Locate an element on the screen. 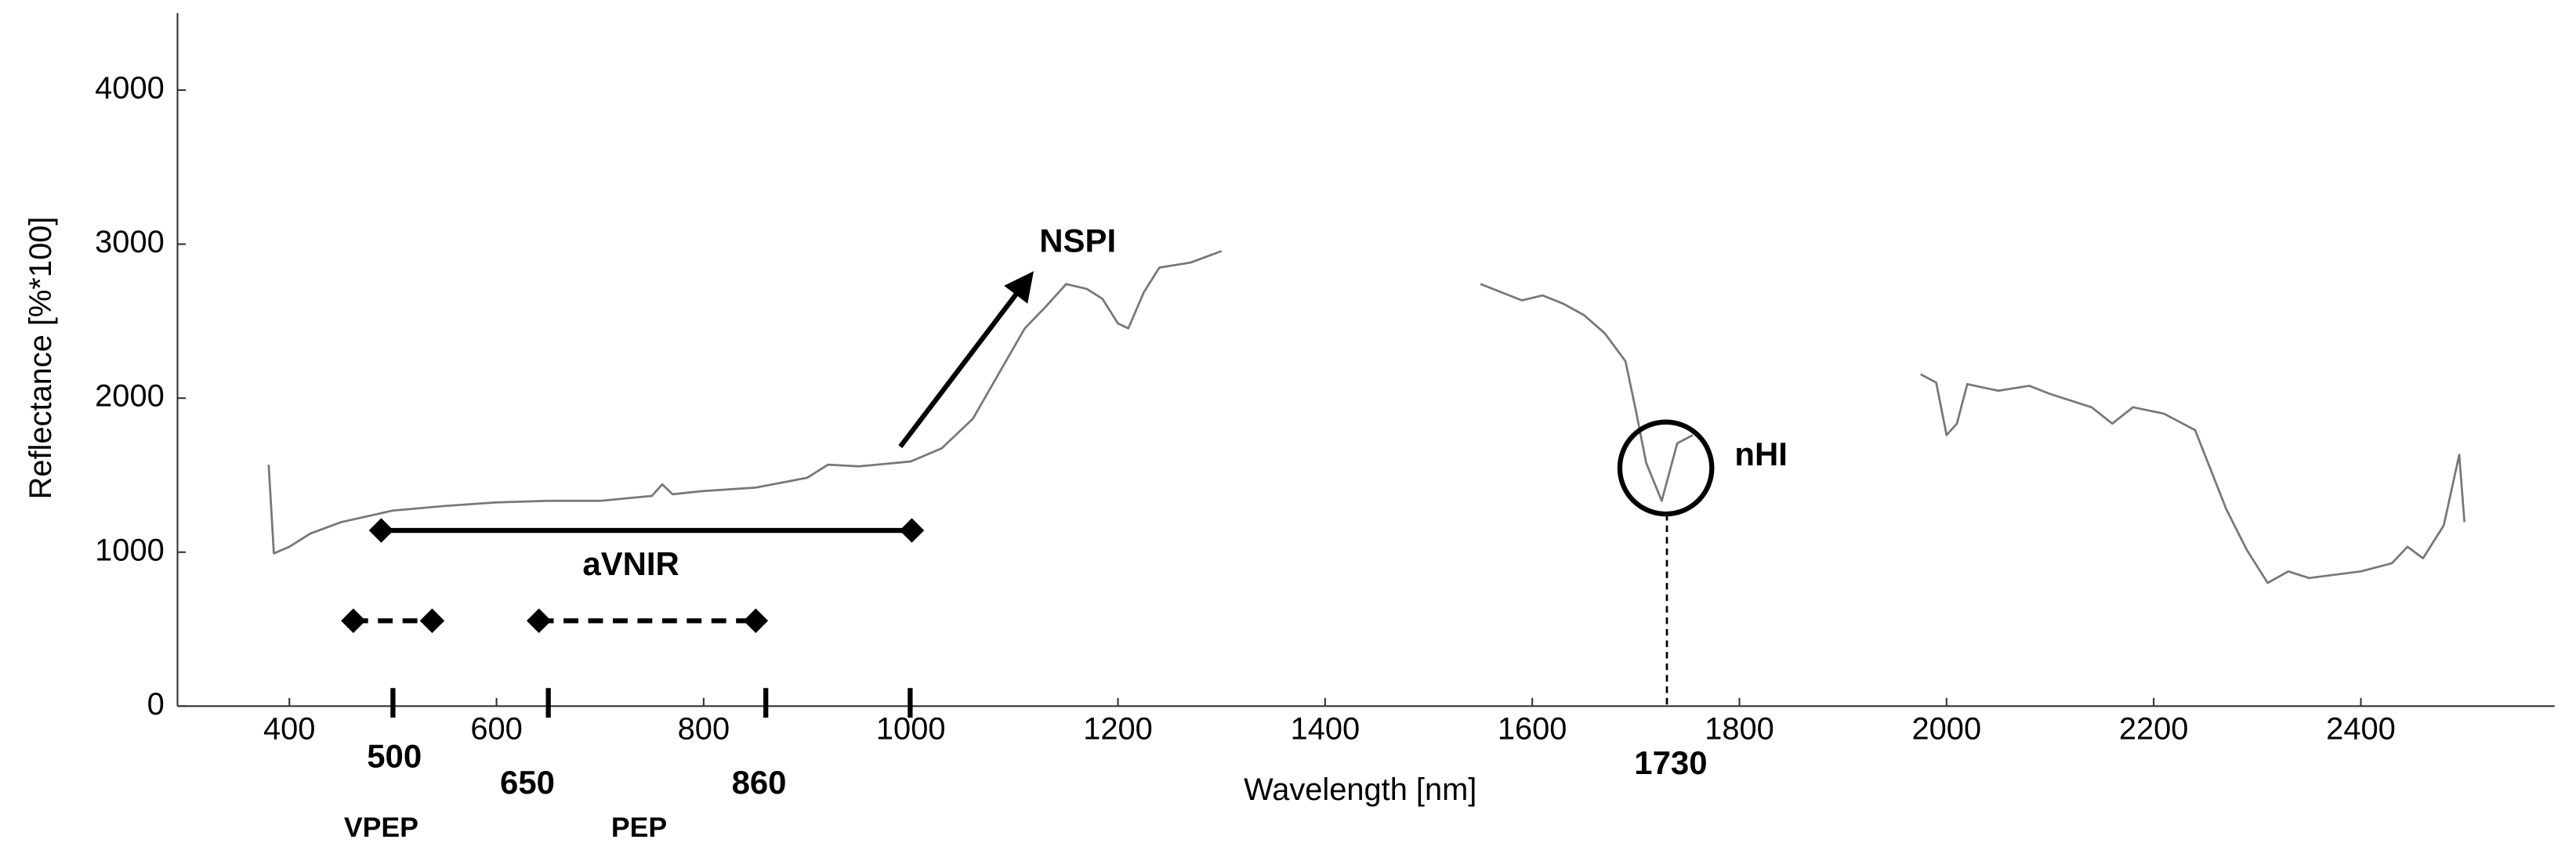 This screenshot has height=861, width=2576. x-tick-label: 1600 is located at coordinates (1532, 728).